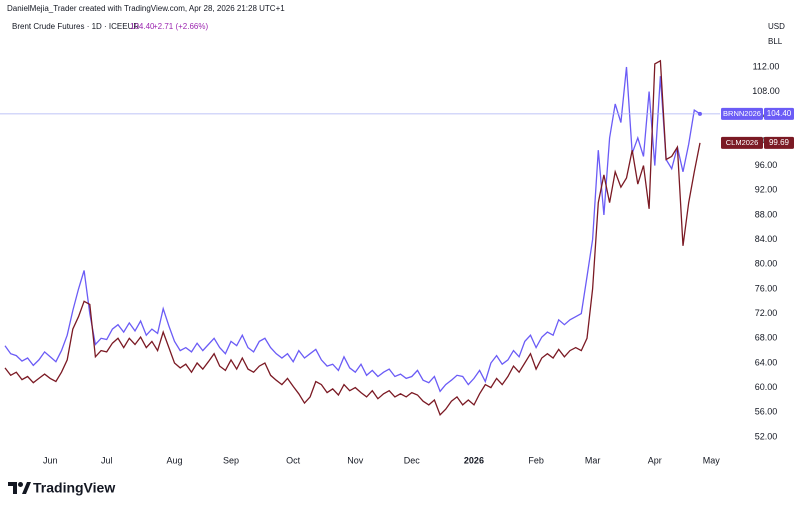 The width and height of the screenshot is (800, 506). What do you see at coordinates (593, 460) in the screenshot?
I see `x-tick-label: Mar` at bounding box center [593, 460].